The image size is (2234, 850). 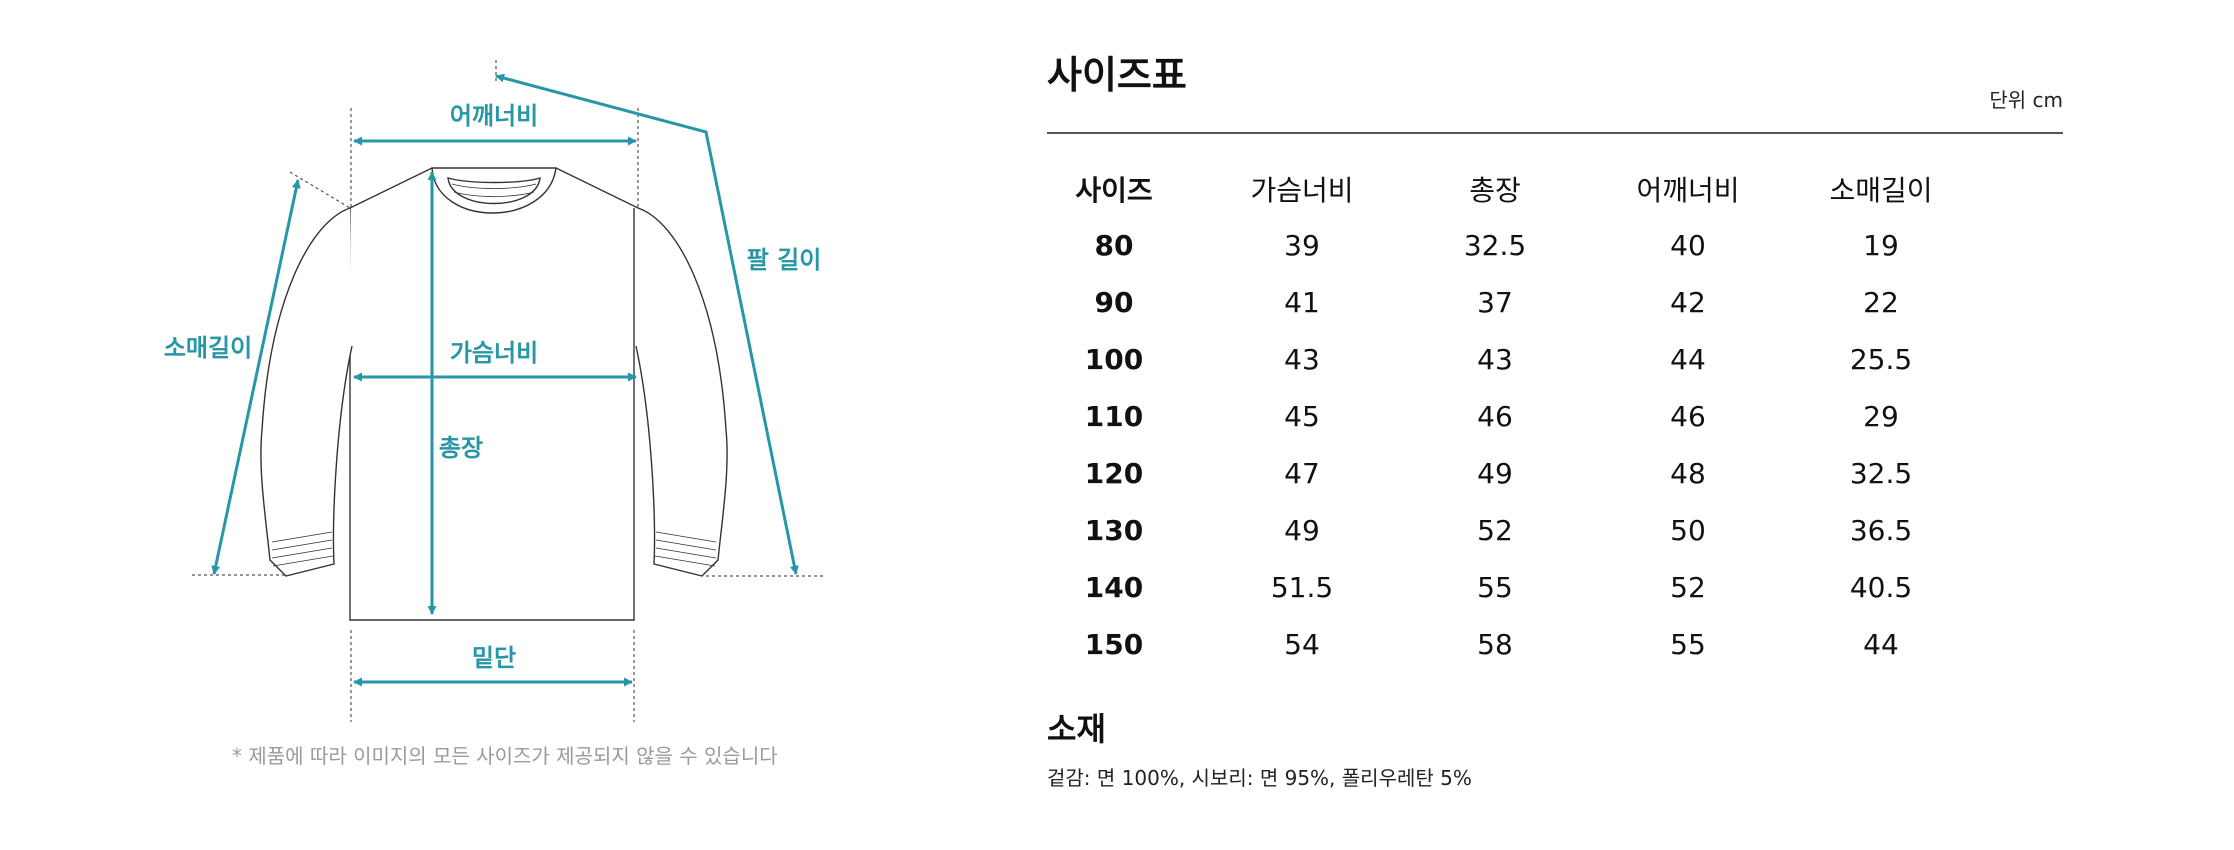 I want to click on size-cell: 140, so click(x=1114, y=587).